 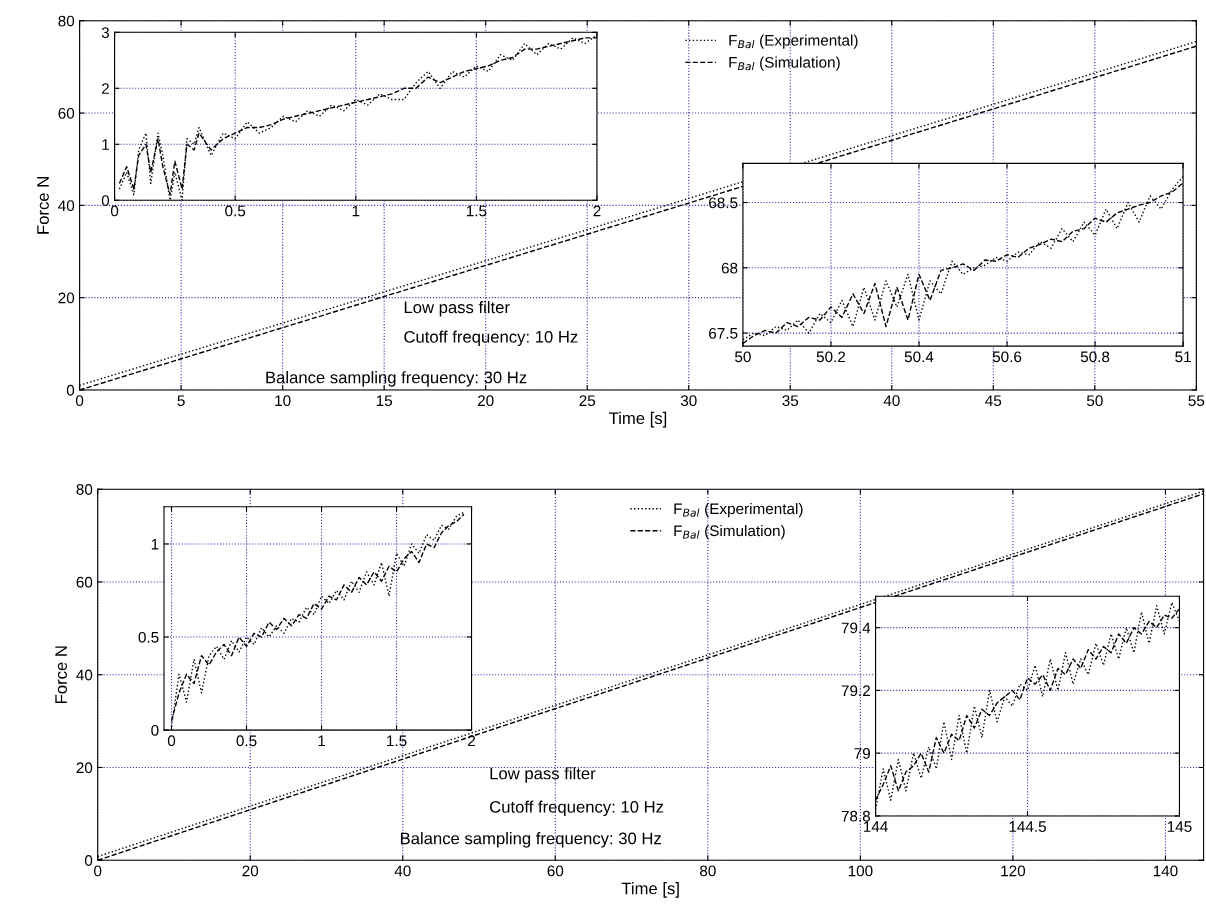 I want to click on x-tick-label: 144, so click(x=875, y=826).